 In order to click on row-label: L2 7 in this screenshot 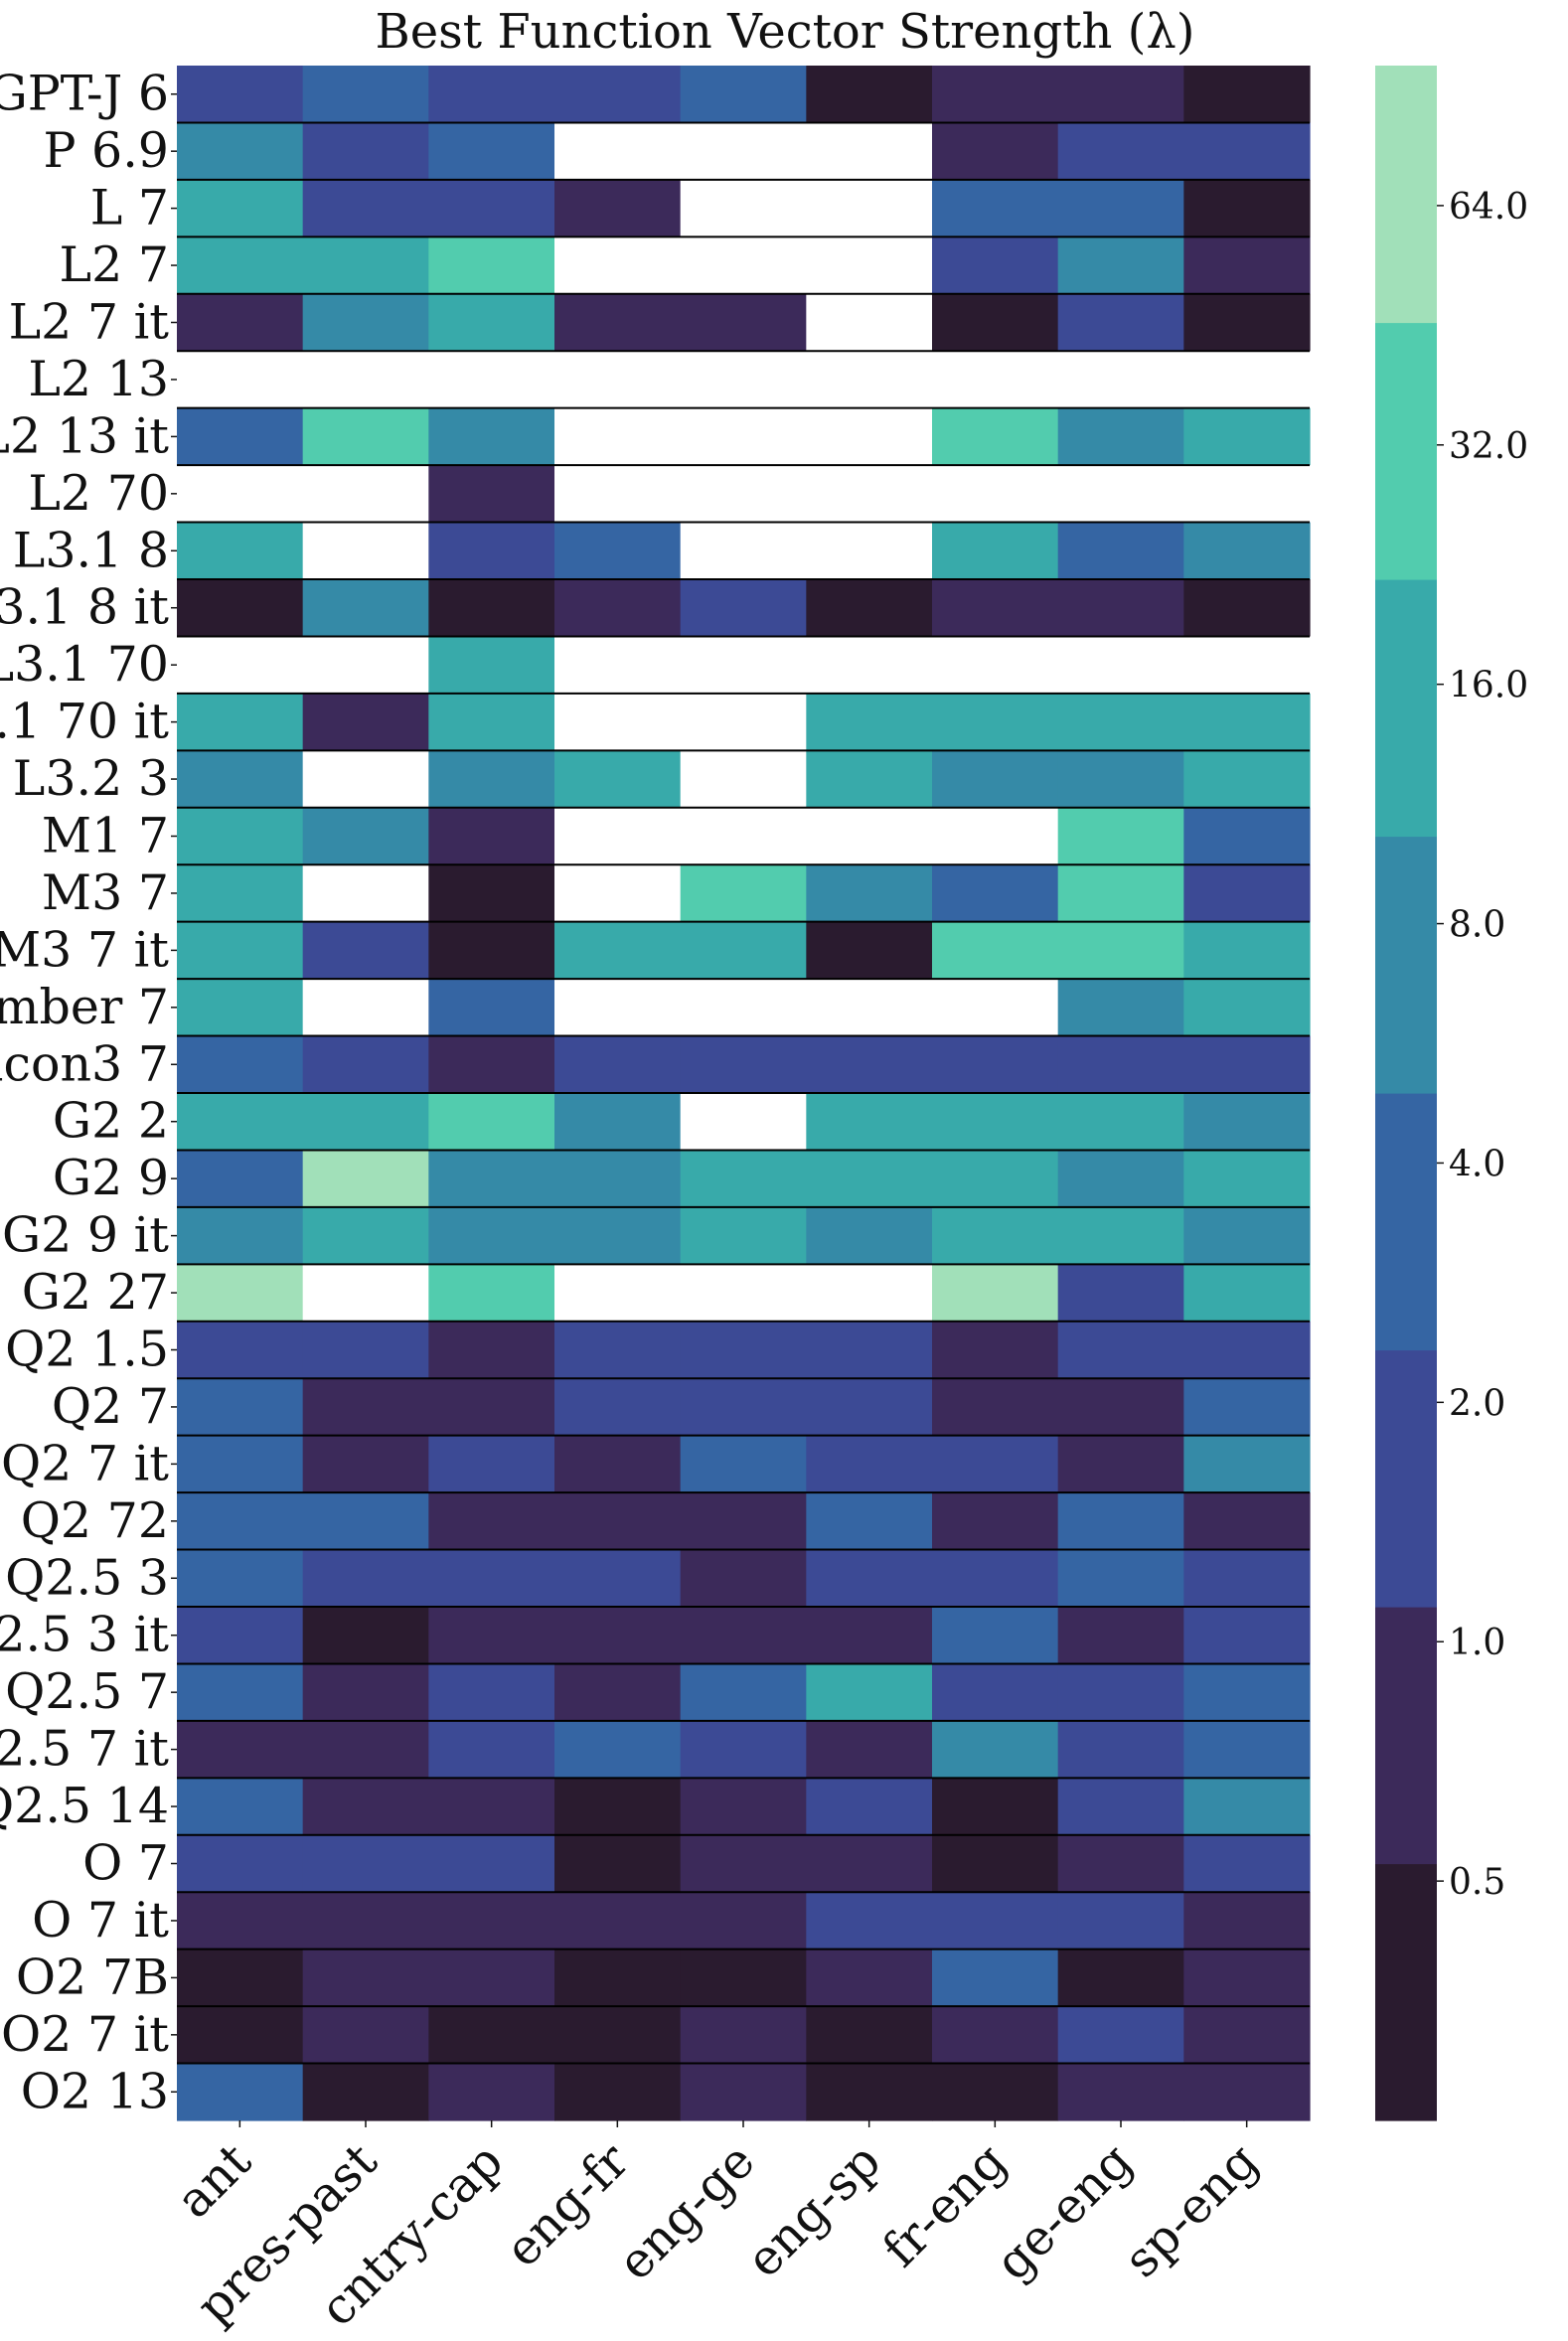, I will do `click(115, 264)`.